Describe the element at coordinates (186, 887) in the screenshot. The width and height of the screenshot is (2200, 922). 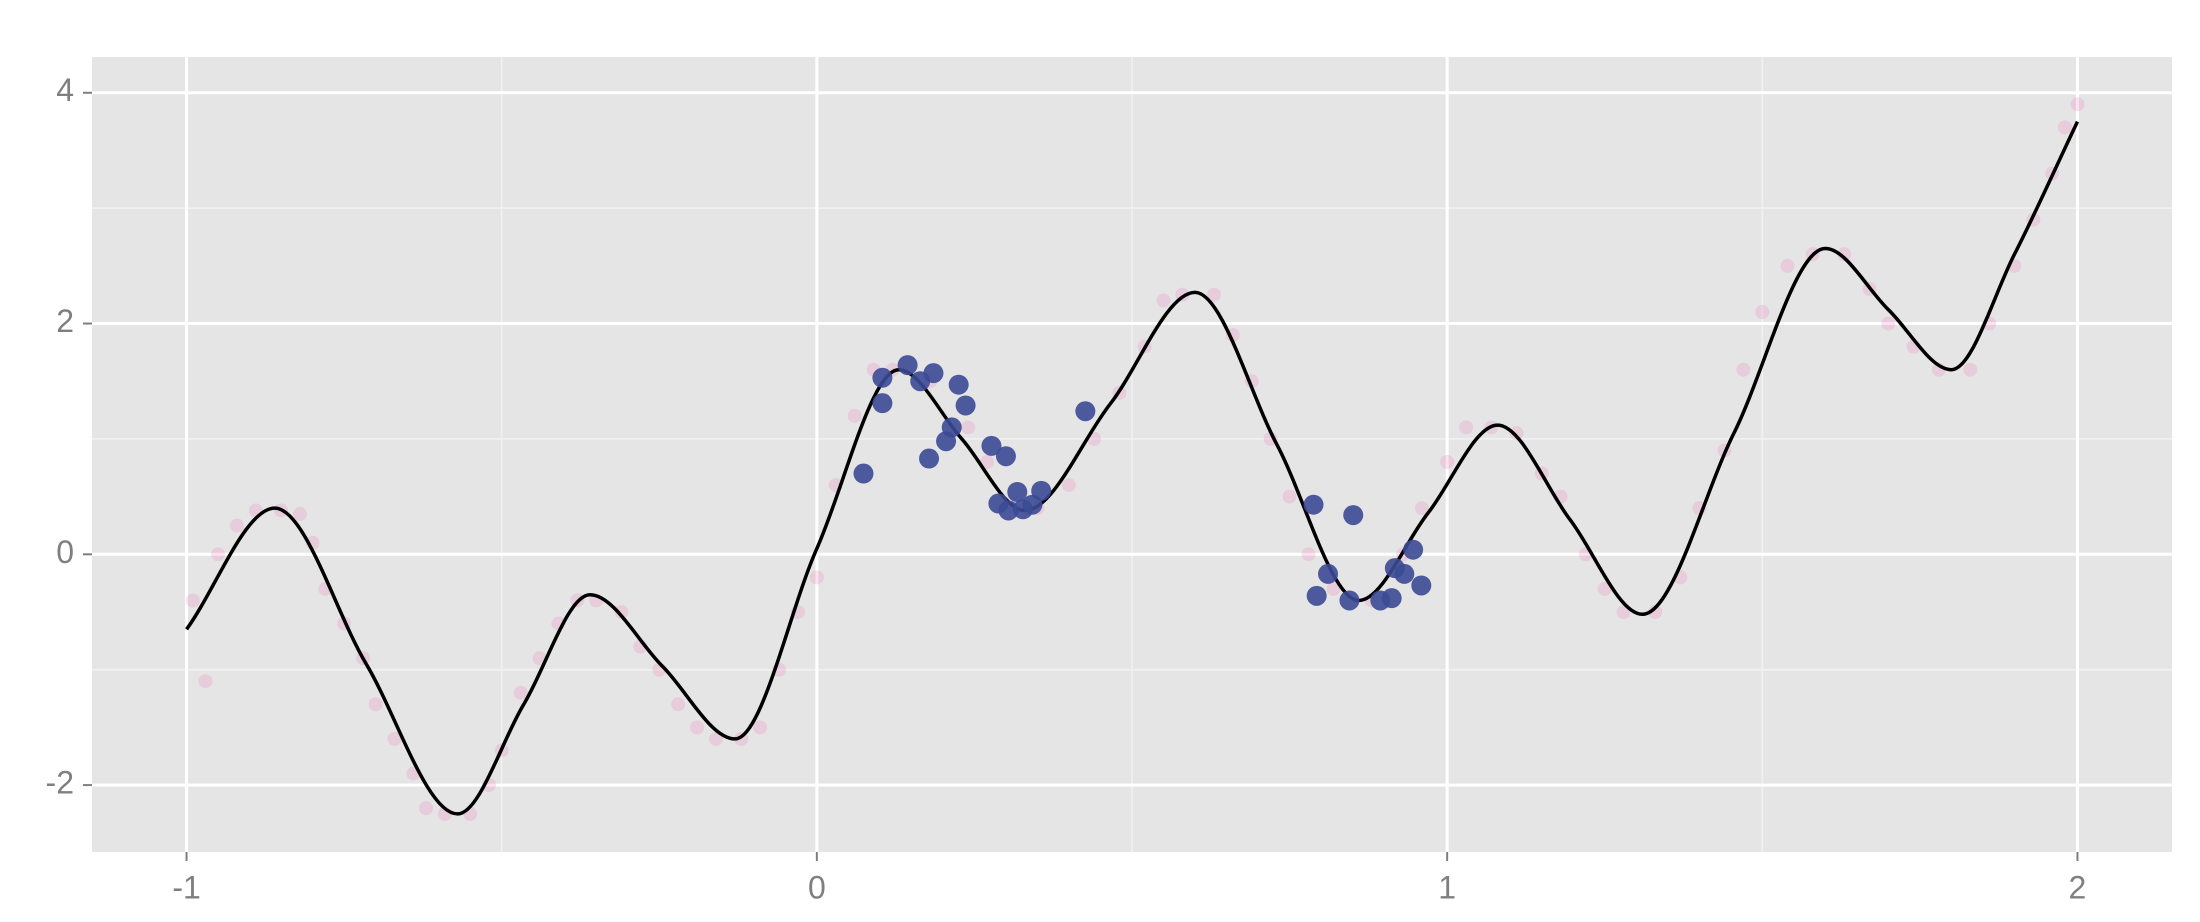
I see `x-tick-label: -1` at that location.